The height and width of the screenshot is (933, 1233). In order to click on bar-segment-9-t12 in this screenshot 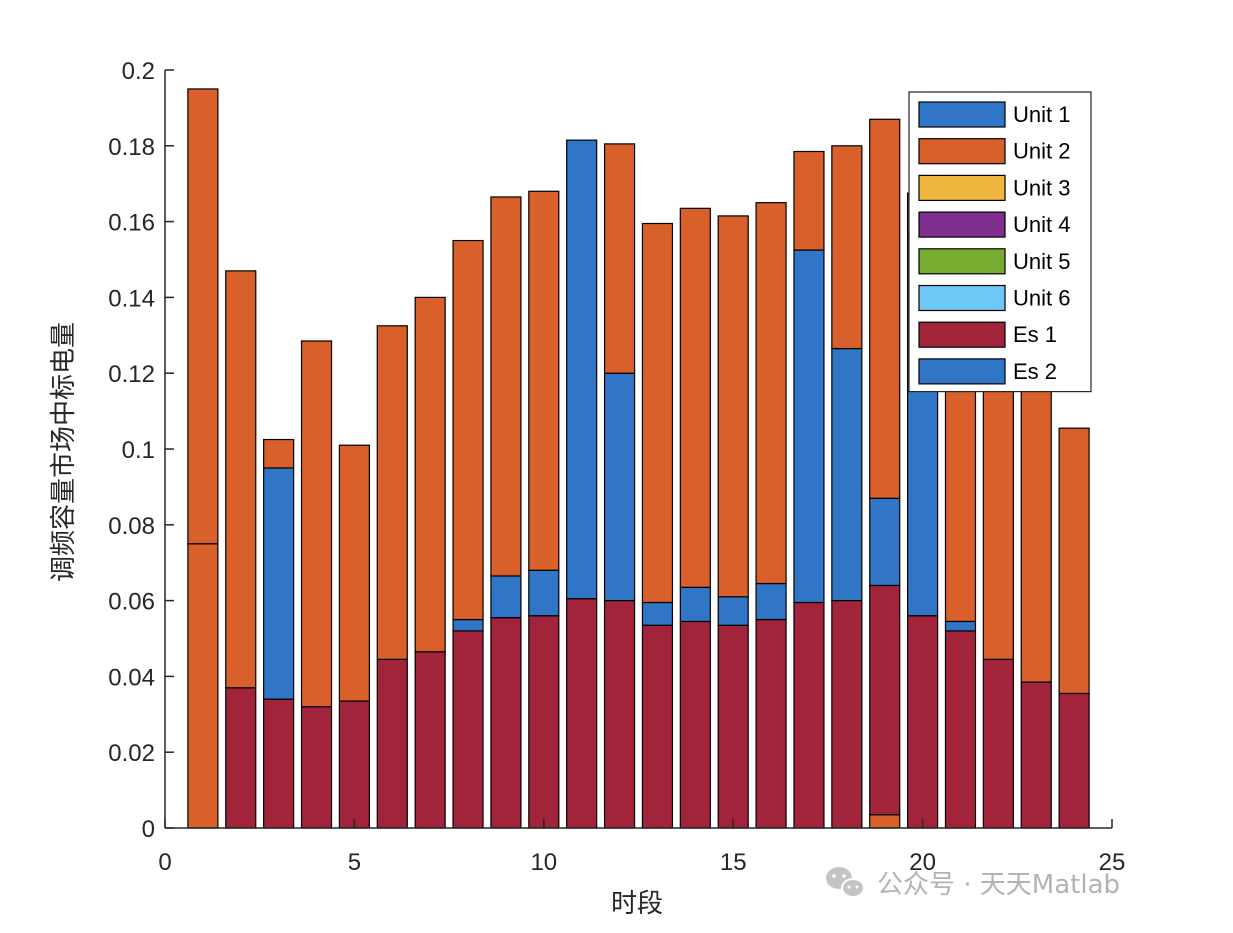, I will do `click(619, 258)`.